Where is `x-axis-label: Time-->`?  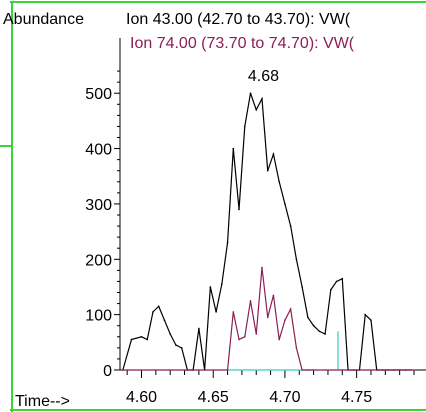
x-axis-label: Time--> is located at coordinates (42, 401).